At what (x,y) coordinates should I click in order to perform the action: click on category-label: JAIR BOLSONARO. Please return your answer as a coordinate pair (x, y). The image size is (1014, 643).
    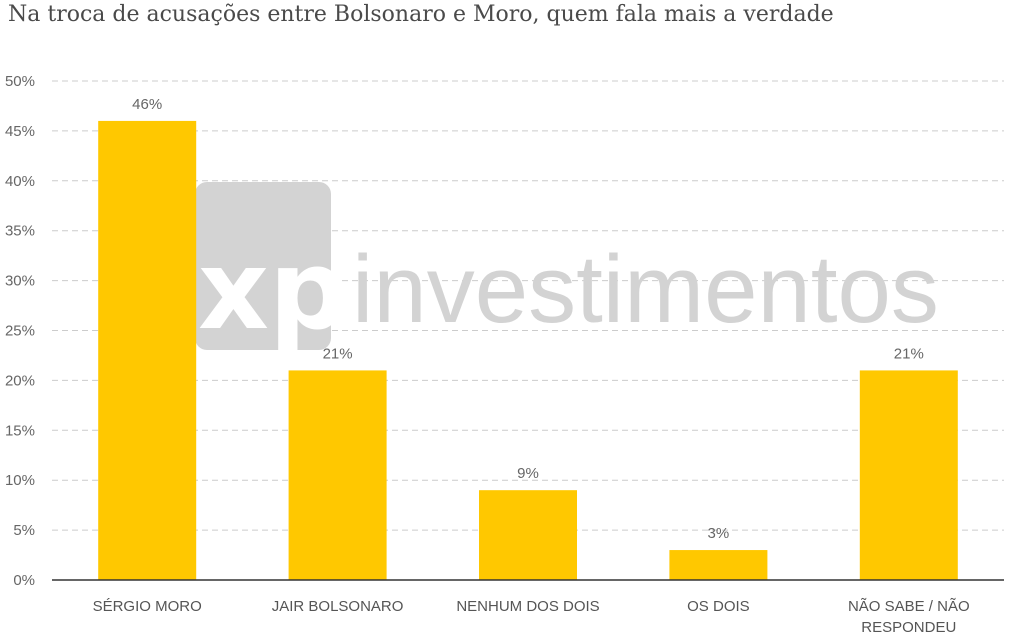
    Looking at the image, I should click on (338, 606).